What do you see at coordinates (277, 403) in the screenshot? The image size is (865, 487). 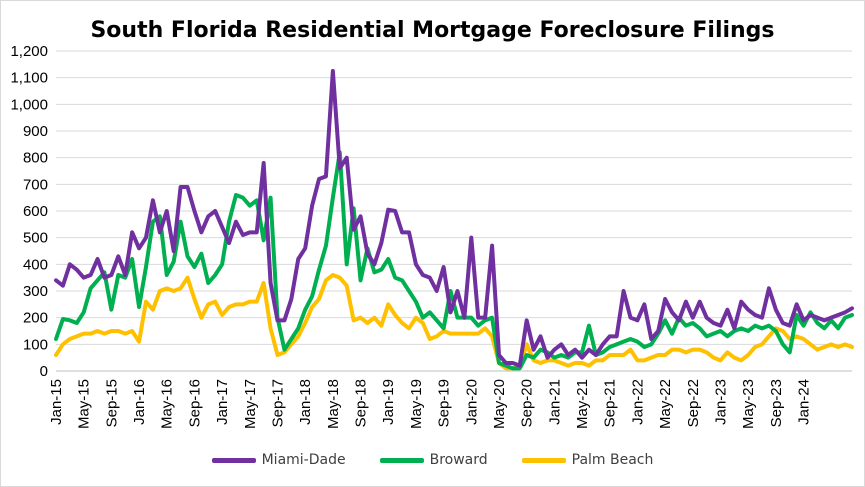 I see `x-tick-label: Sep-17` at bounding box center [277, 403].